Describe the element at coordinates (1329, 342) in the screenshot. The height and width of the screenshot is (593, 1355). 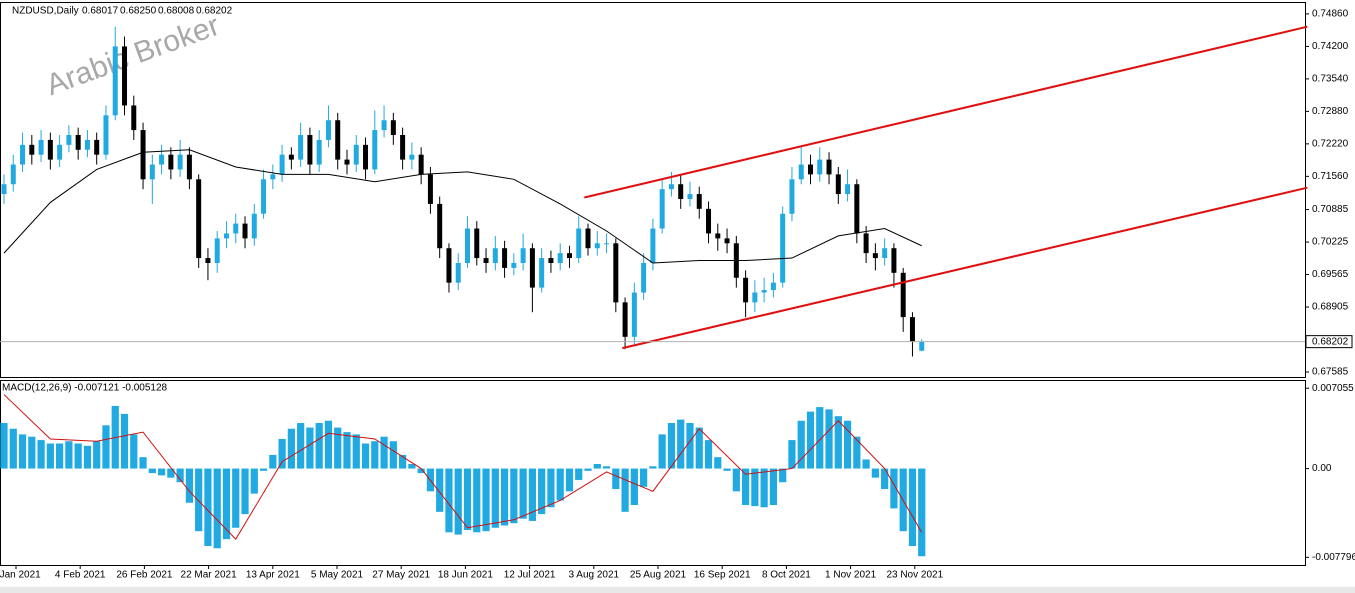
I see `last-price-box` at that location.